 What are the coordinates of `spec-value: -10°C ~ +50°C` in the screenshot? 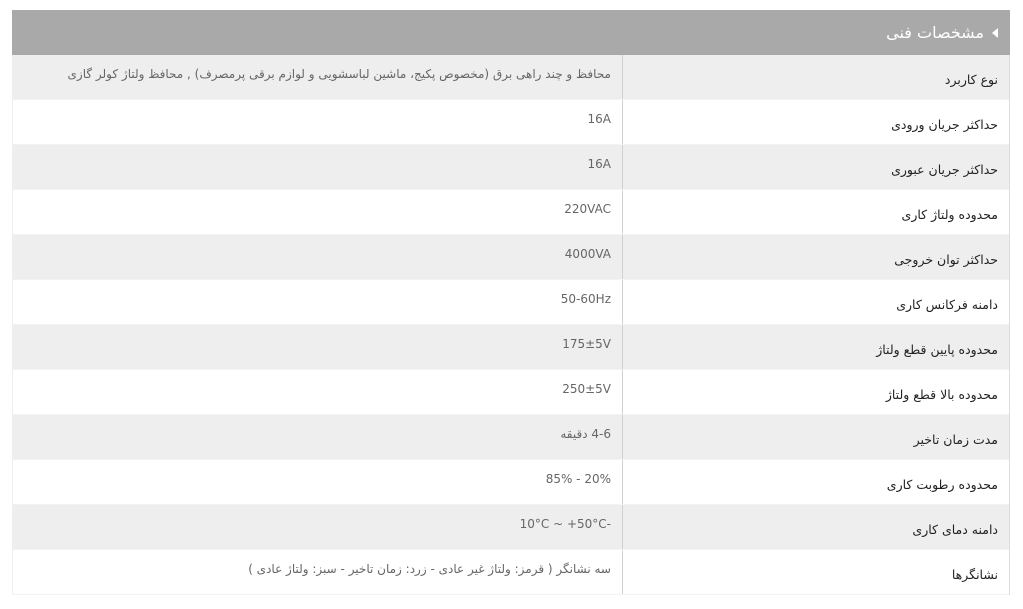 It's located at (565, 524).